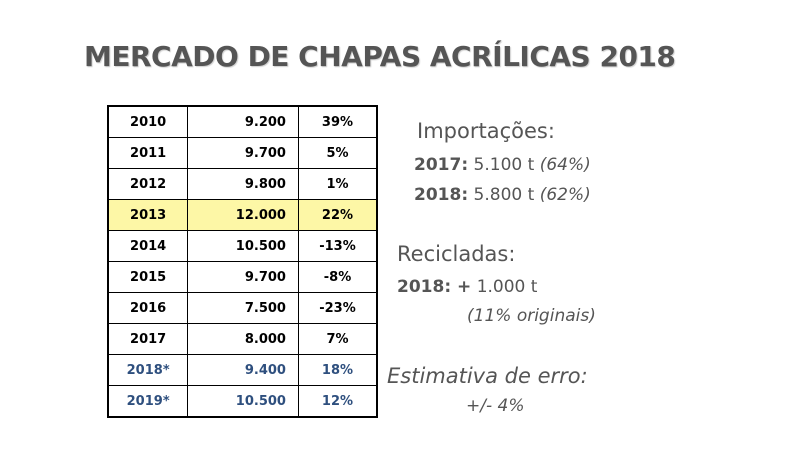 The width and height of the screenshot is (798, 470). I want to click on recicladas-label: 2018: +, so click(434, 287).